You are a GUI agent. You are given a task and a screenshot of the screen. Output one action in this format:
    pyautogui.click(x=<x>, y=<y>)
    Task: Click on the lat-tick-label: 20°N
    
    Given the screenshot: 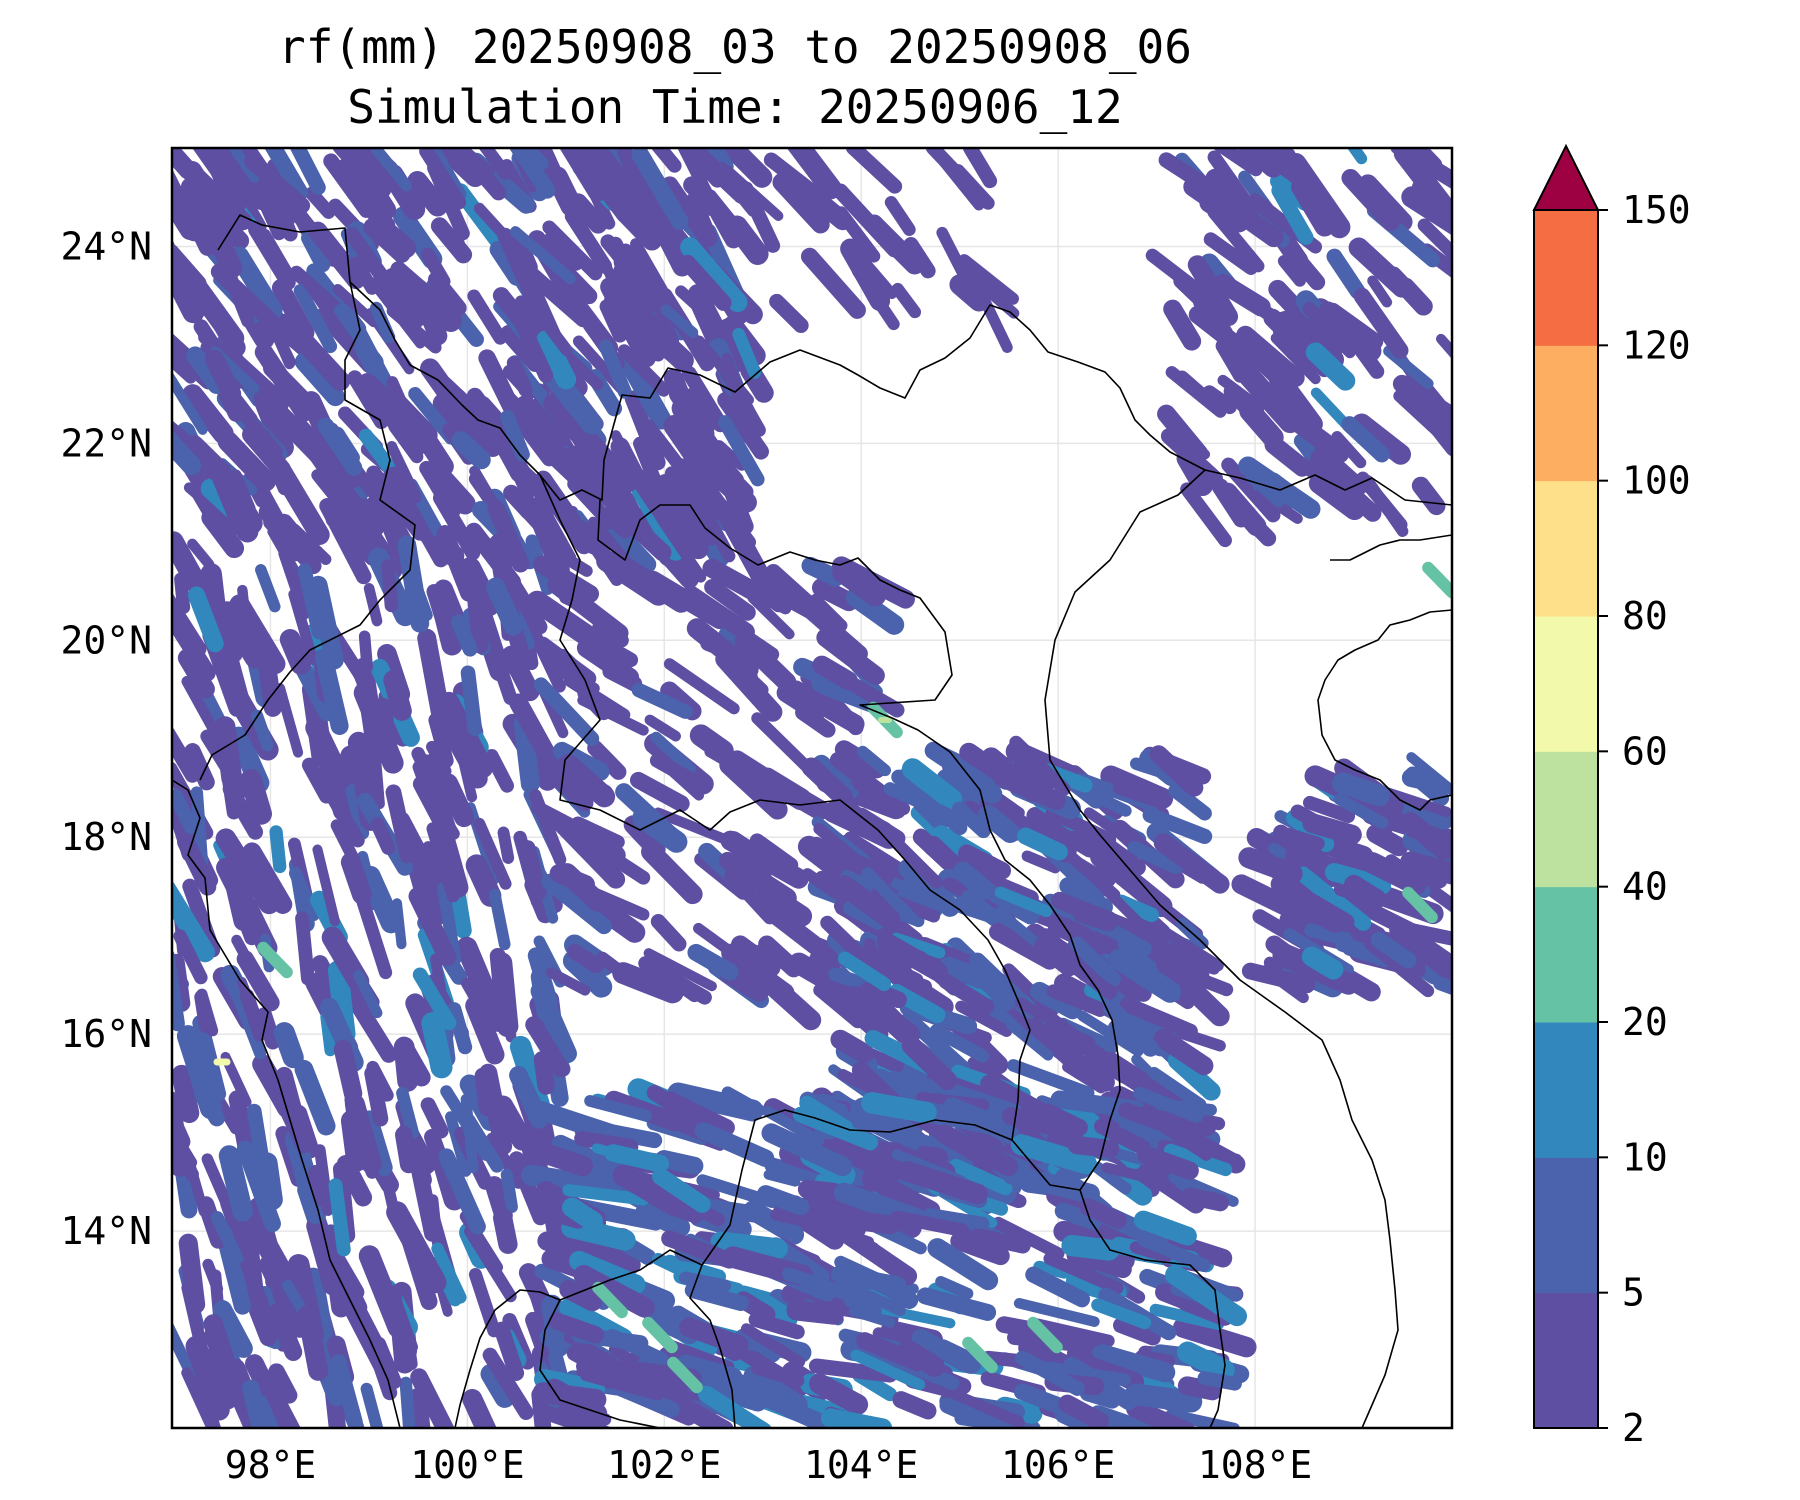 What is the action you would take?
    pyautogui.click(x=106, y=640)
    